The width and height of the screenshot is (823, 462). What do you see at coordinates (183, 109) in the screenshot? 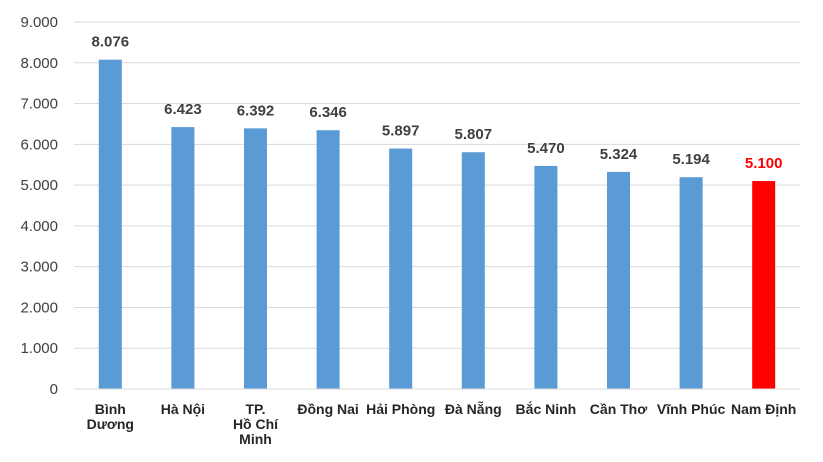
I see `data-label: 6.423` at bounding box center [183, 109].